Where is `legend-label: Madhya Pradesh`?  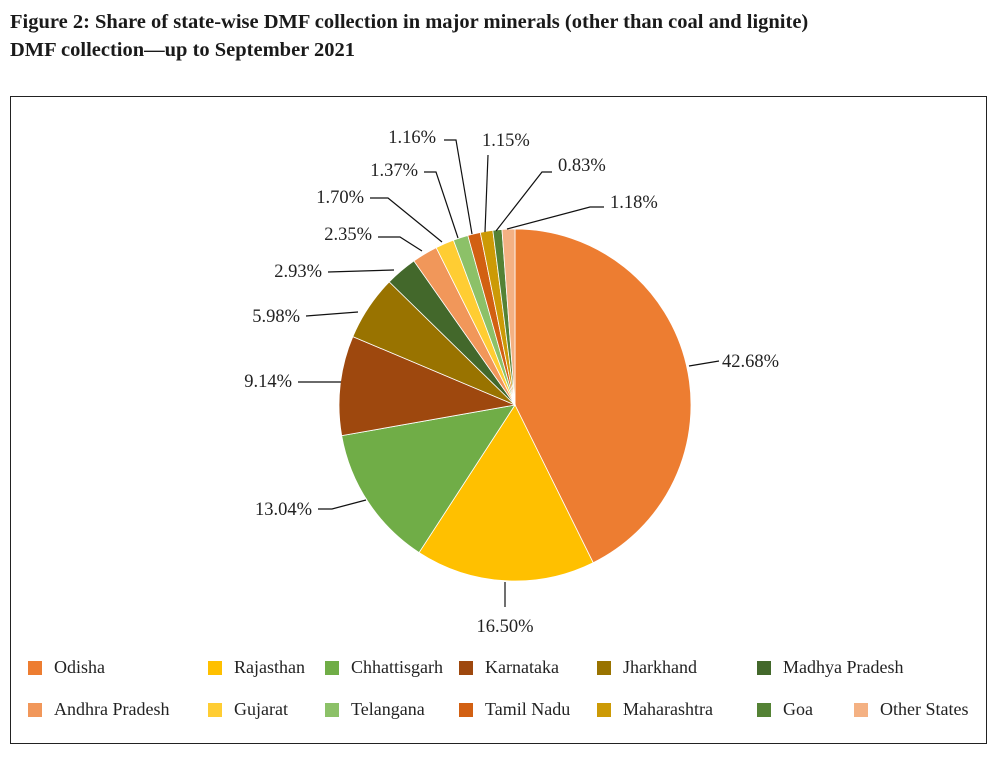
legend-label: Madhya Pradesh is located at coordinates (843, 667).